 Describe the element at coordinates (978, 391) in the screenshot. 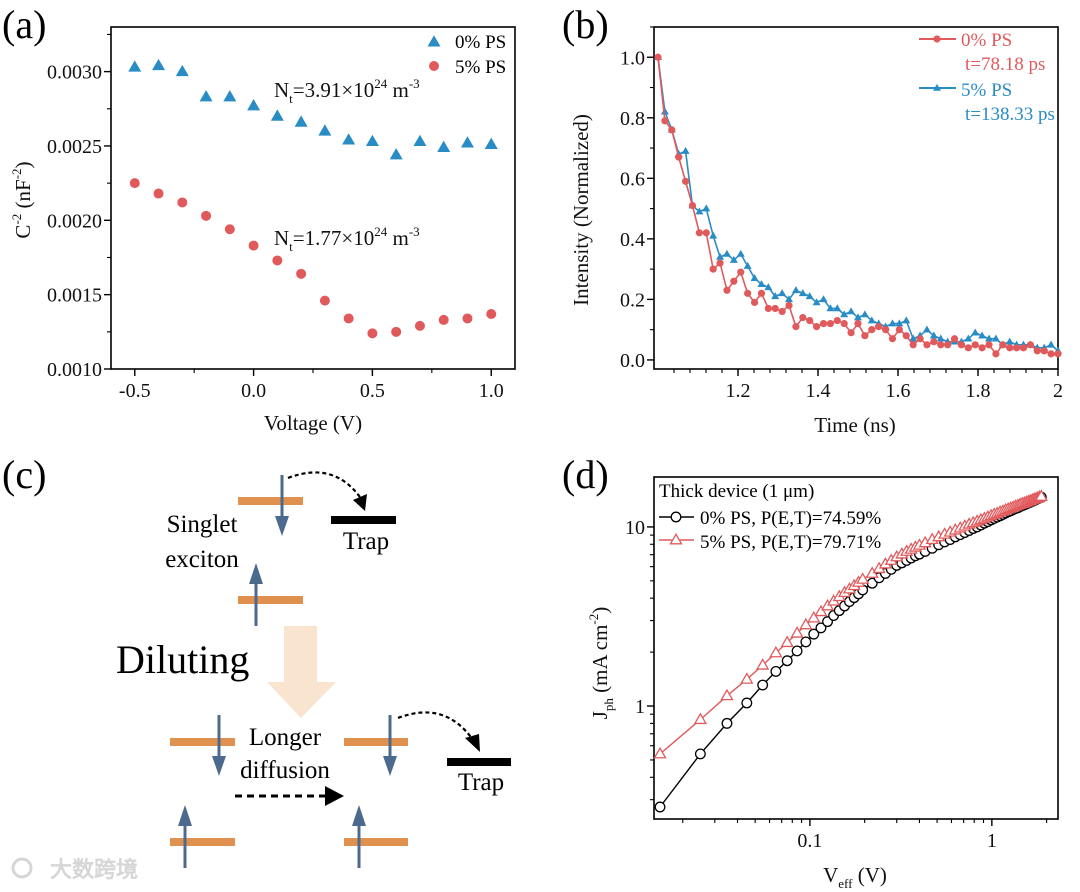

I see `x-tick-label: 1.8` at that location.